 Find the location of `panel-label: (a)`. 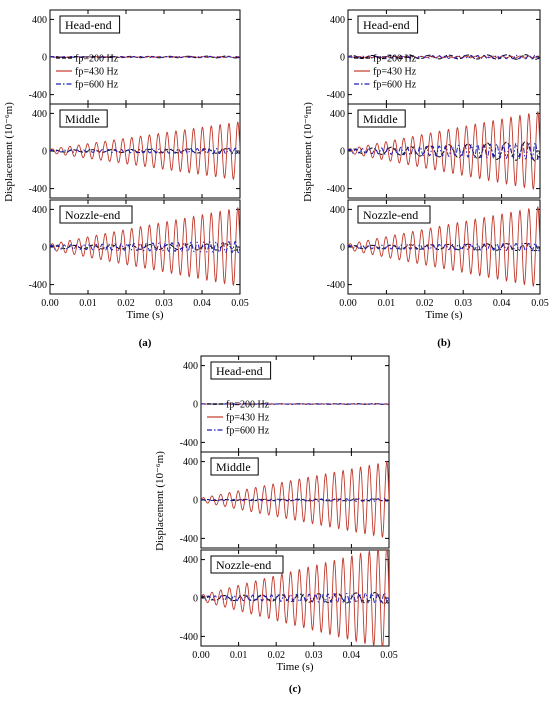

panel-label: (a) is located at coordinates (145, 343).